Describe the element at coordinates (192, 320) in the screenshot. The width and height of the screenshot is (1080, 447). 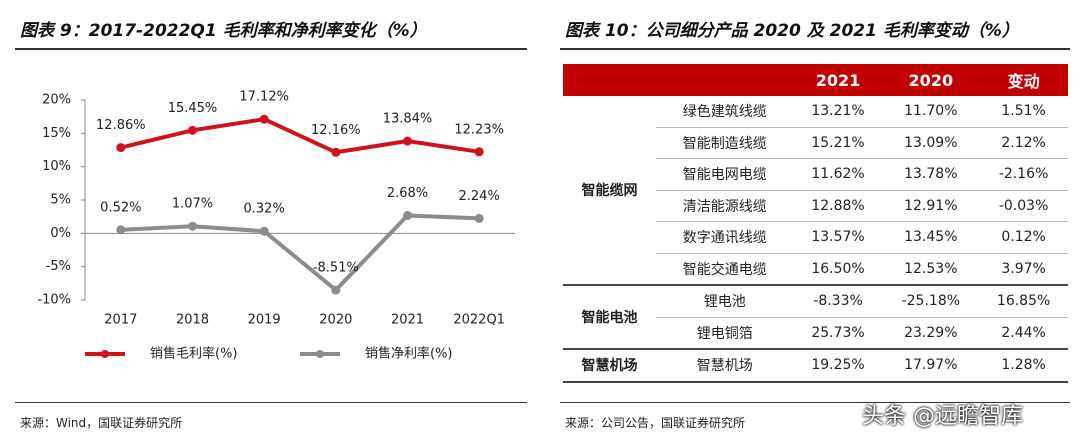
I see `x-tick-label: 2018` at that location.